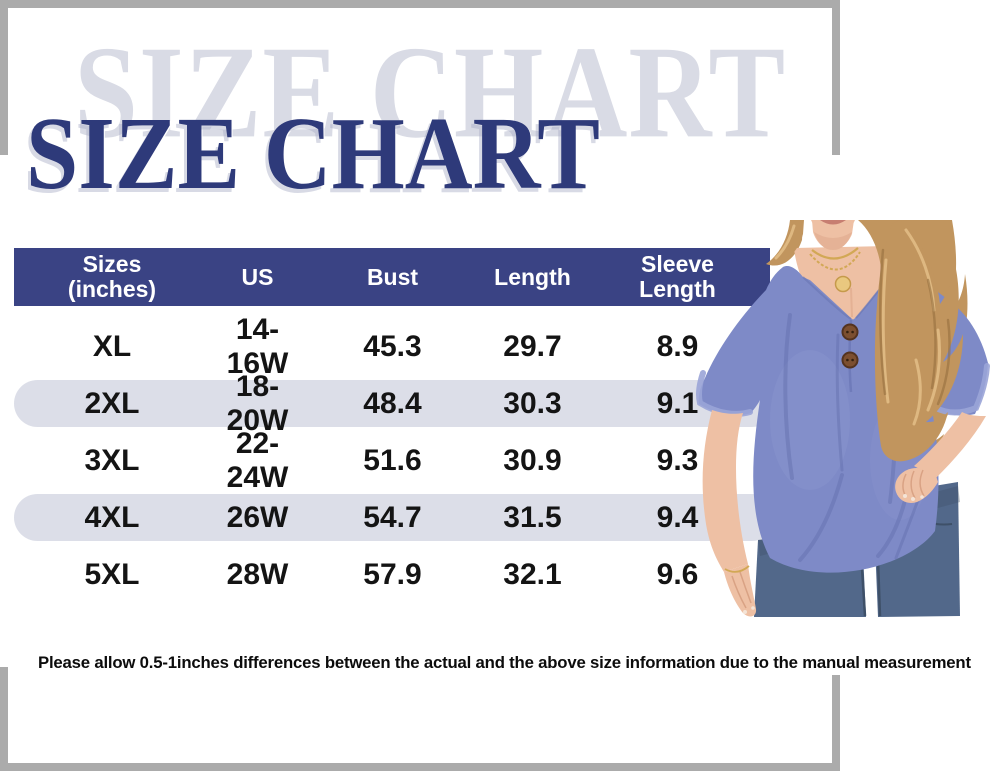 This screenshot has height=771, width=994. What do you see at coordinates (843, 284) in the screenshot?
I see `coin-pendant` at bounding box center [843, 284].